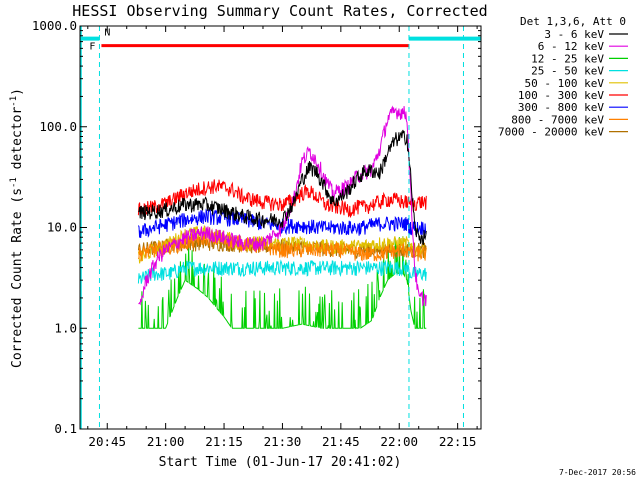 Image resolution: width=640 pixels, height=480 pixels. What do you see at coordinates (571, 46) in the screenshot?
I see `legend-label: 6 - 12 keV` at bounding box center [571, 46].